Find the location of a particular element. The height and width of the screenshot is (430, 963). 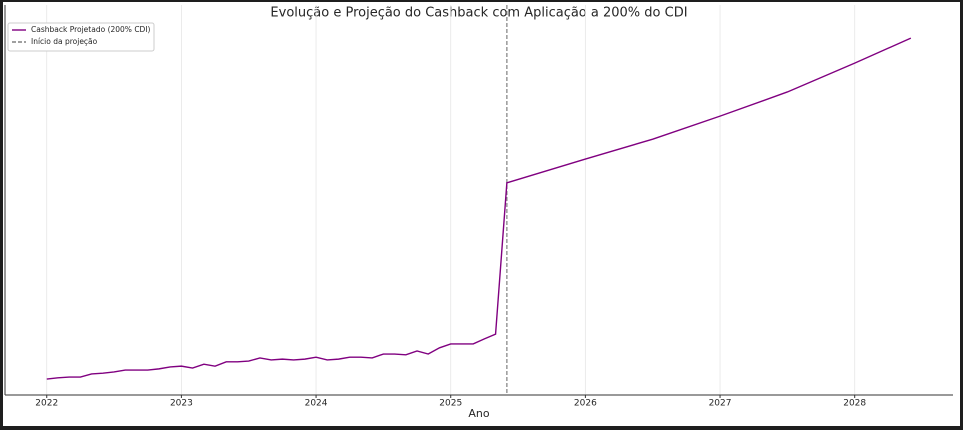

x-tick-label: 2025 is located at coordinates (450, 404).